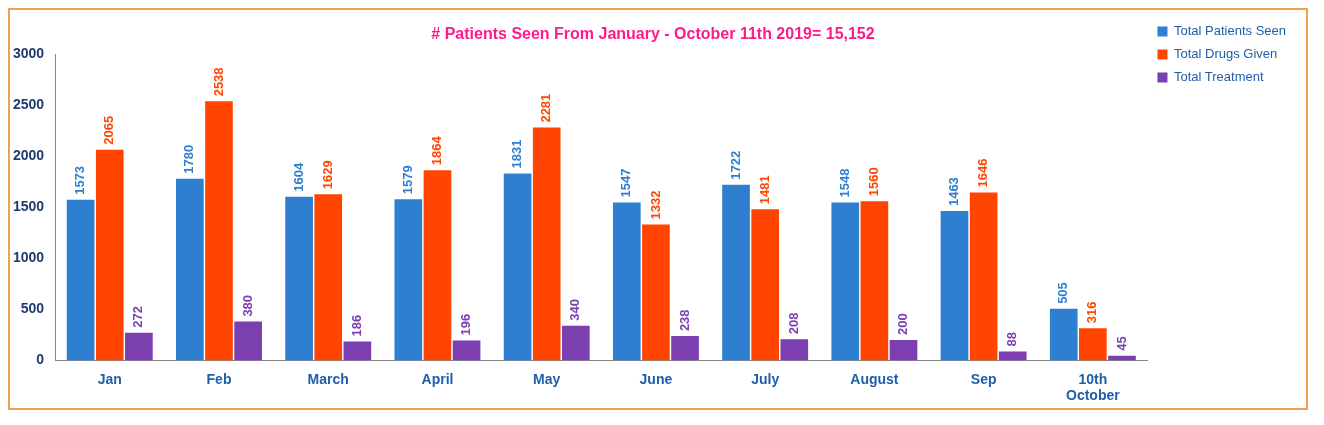 The height and width of the screenshot is (425, 1324). I want to click on legend-label: Total Patients Seen, so click(1230, 31).